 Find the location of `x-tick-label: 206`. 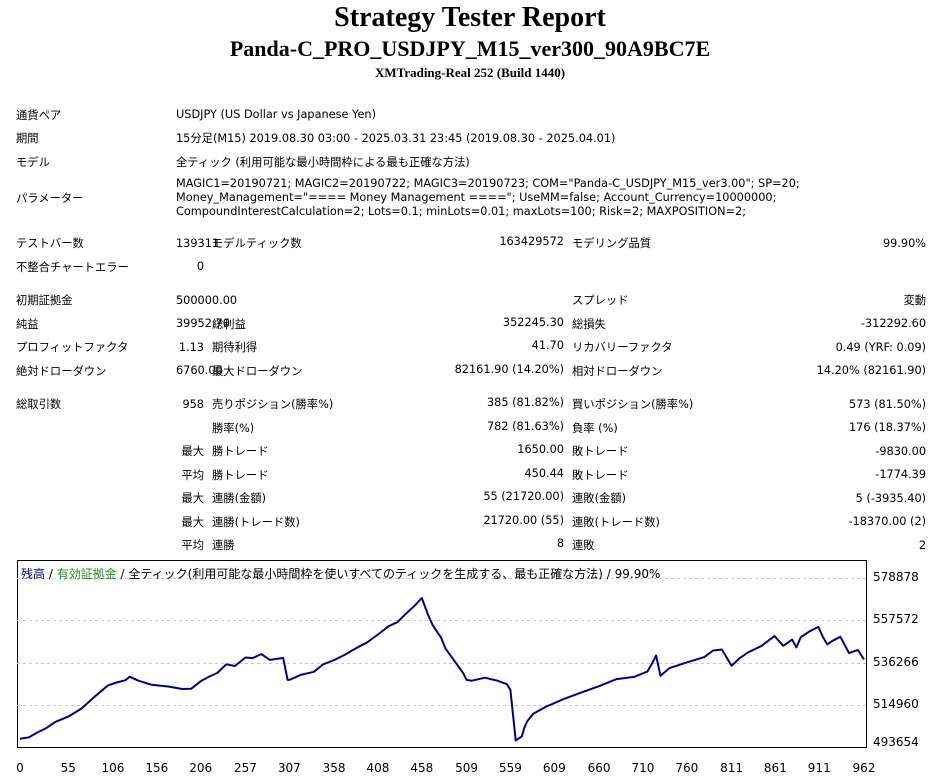

x-tick-label: 206 is located at coordinates (201, 768).